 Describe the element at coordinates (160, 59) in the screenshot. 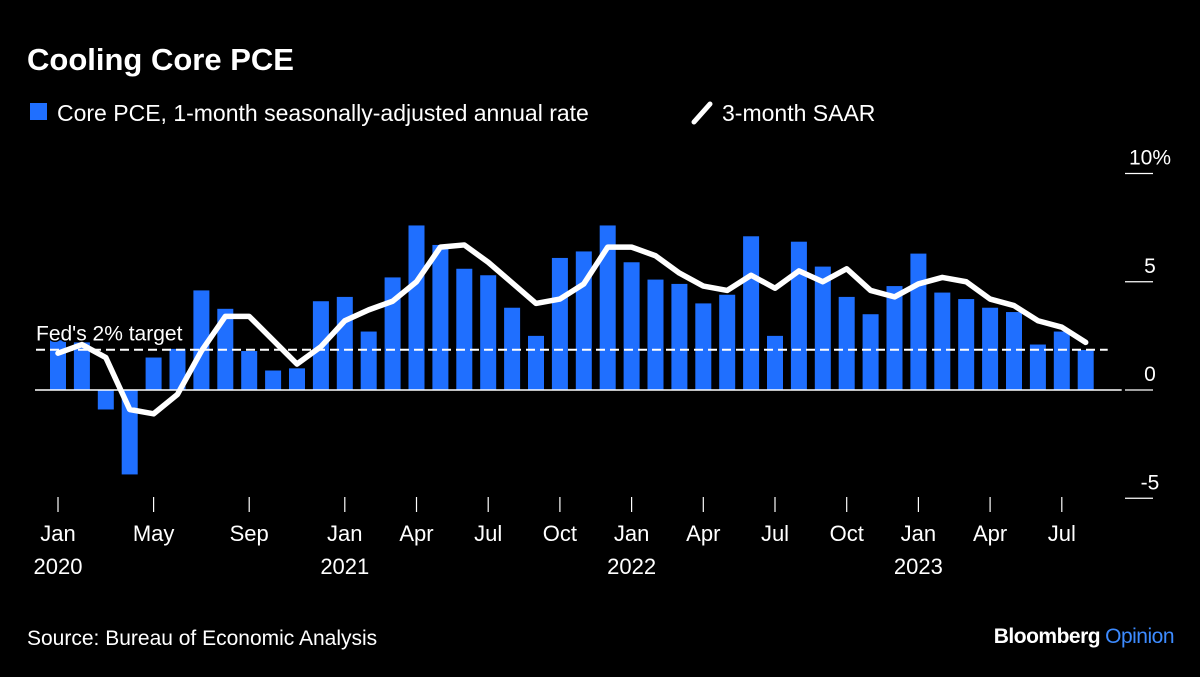

I see `chart-title: Cooling Core PCE` at that location.